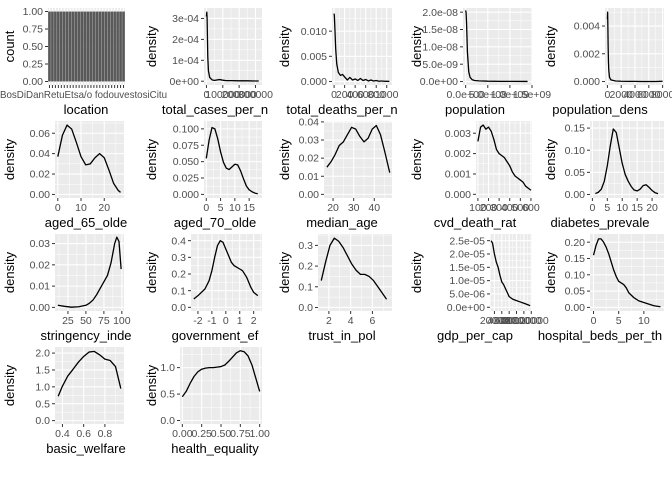 This screenshot has width=672, height=480. What do you see at coordinates (475, 335) in the screenshot?
I see `x-axis-title: gdp_per_cap` at bounding box center [475, 335].